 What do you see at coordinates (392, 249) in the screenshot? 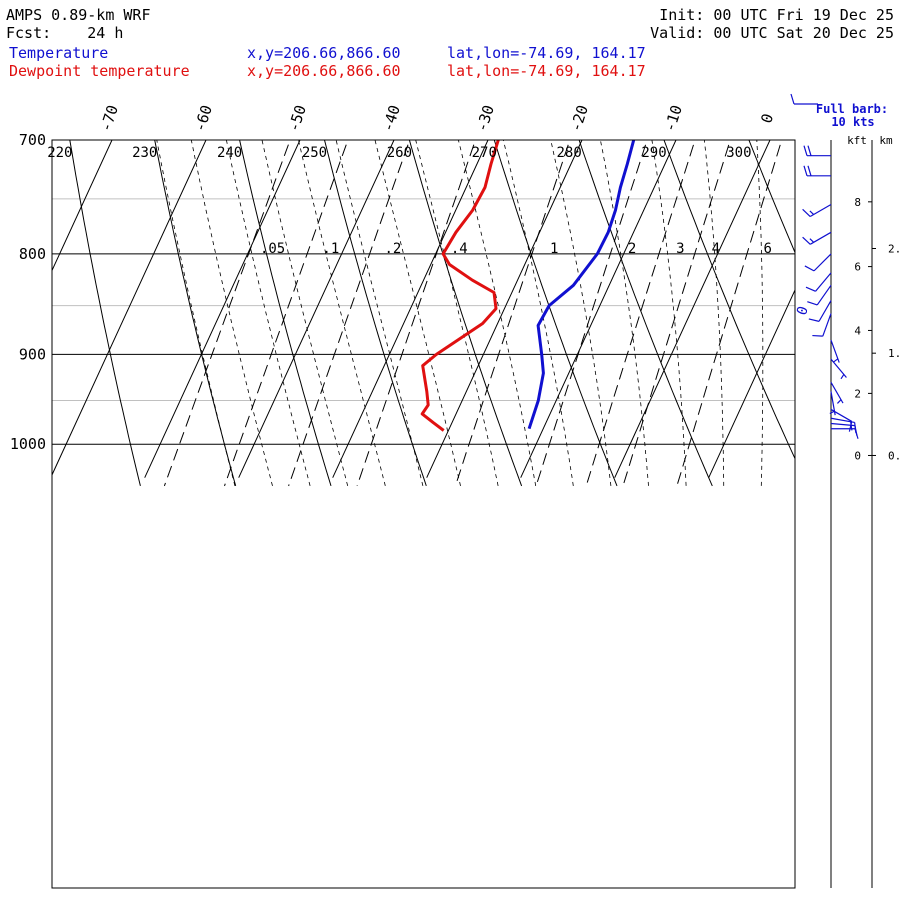
I see `mixing-ratio-label: .2` at bounding box center [392, 249].